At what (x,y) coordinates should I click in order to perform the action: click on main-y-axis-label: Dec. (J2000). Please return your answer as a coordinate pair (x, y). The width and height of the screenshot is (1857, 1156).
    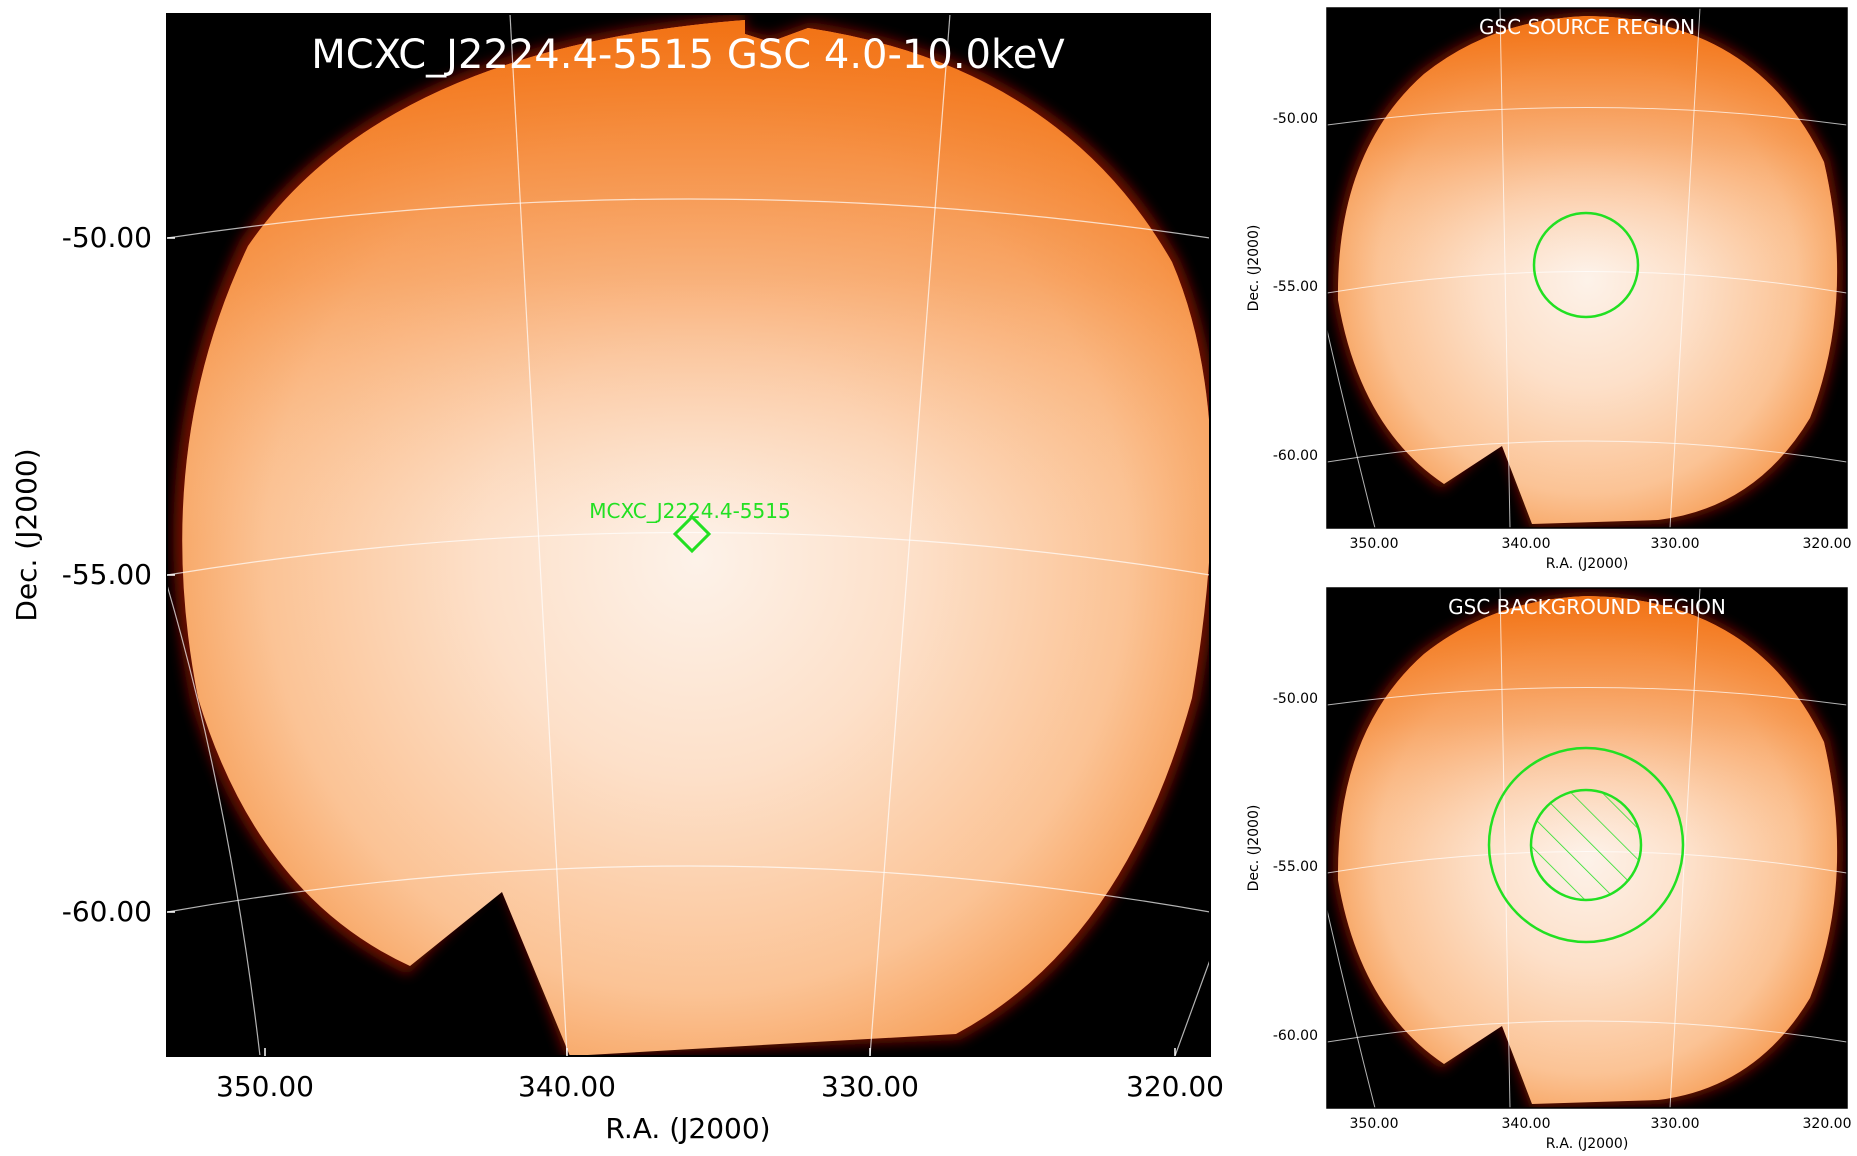
    Looking at the image, I should click on (26, 534).